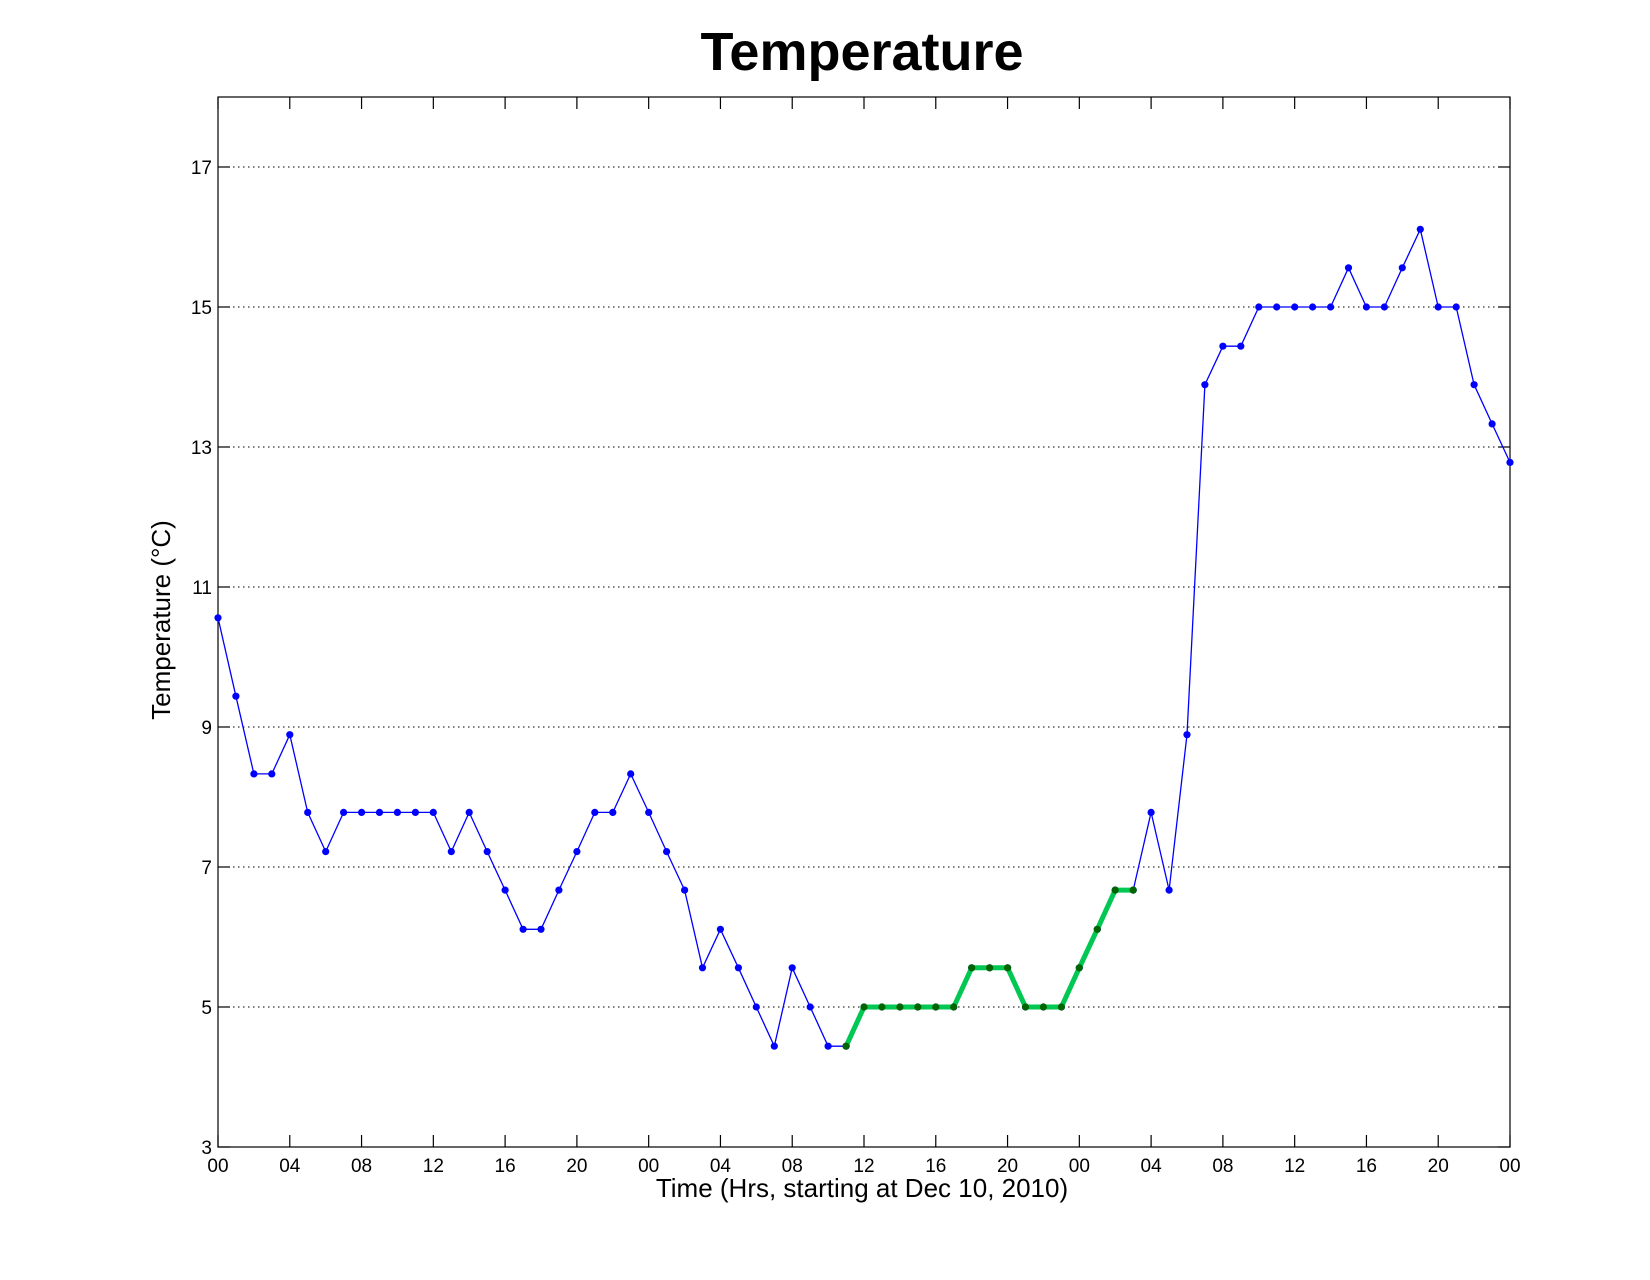  What do you see at coordinates (161, 620) in the screenshot?
I see `y-axis-label: Temperature (°C)` at bounding box center [161, 620].